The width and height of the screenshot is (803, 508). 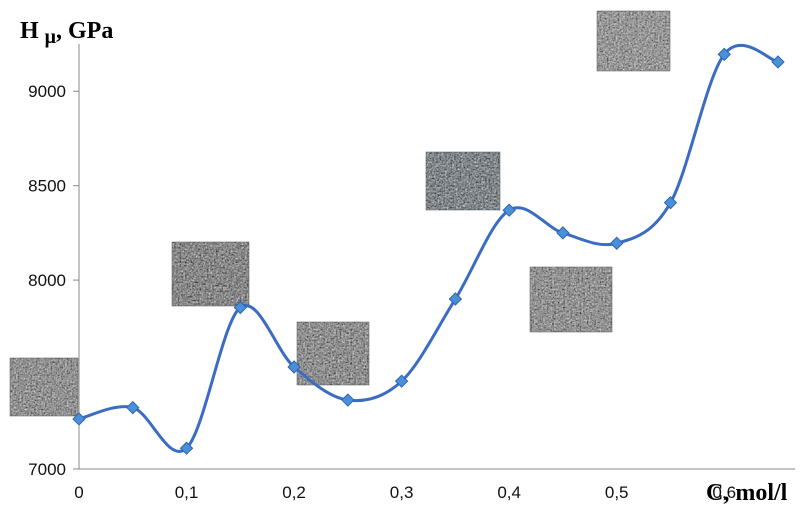 I want to click on y-tick-label: 8500, so click(x=47, y=186).